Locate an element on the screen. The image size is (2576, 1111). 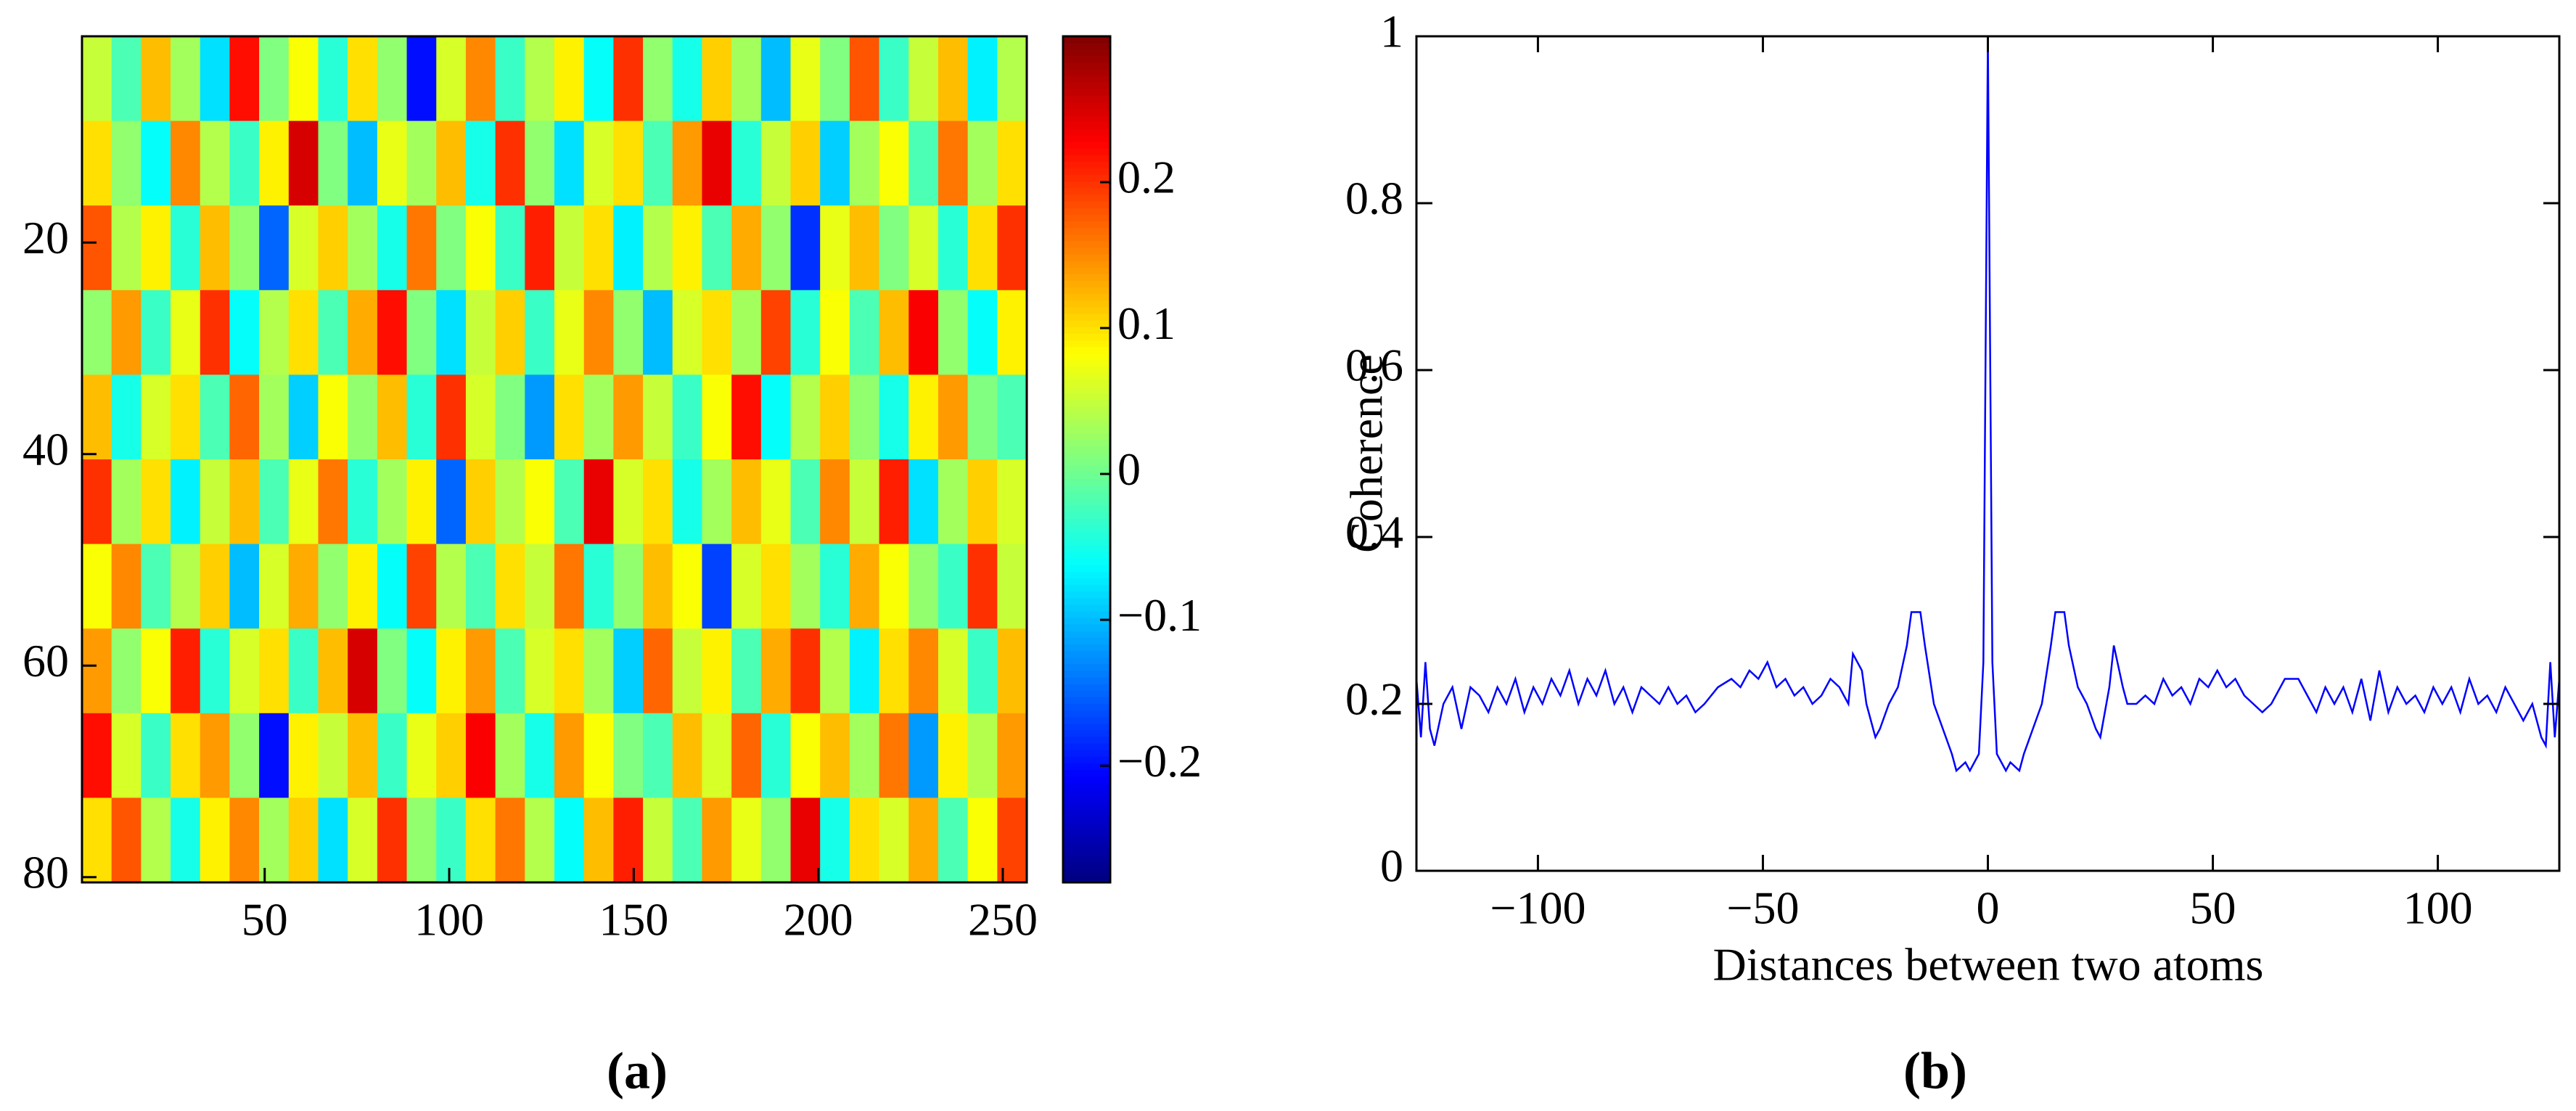
y-tick-label: 40 is located at coordinates (45, 449).